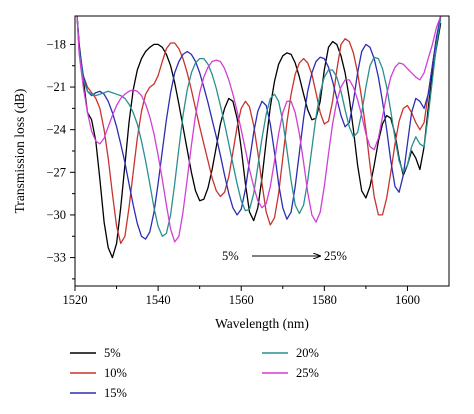 The width and height of the screenshot is (474, 414). I want to click on x-tick-label: 1580, so click(324, 300).